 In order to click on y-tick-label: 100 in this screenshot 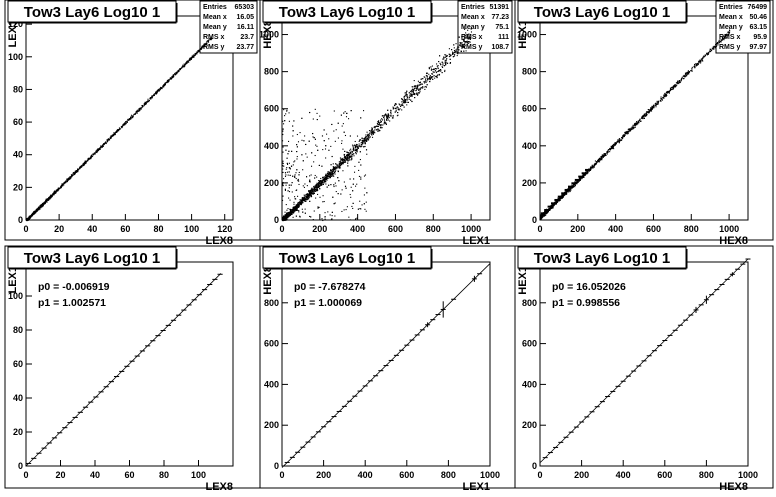, I will do `click(15, 57)`.